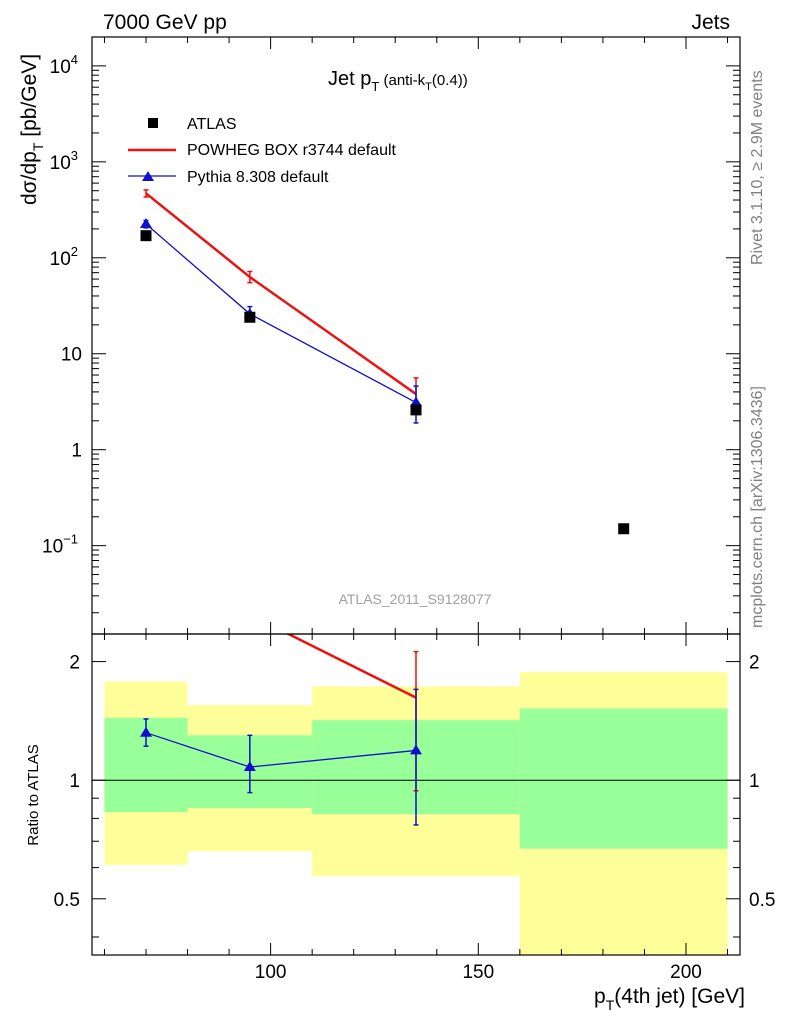 This screenshot has width=786, height=1029. Describe the element at coordinates (271, 972) in the screenshot. I see `x-tick-label-100: 100` at that location.